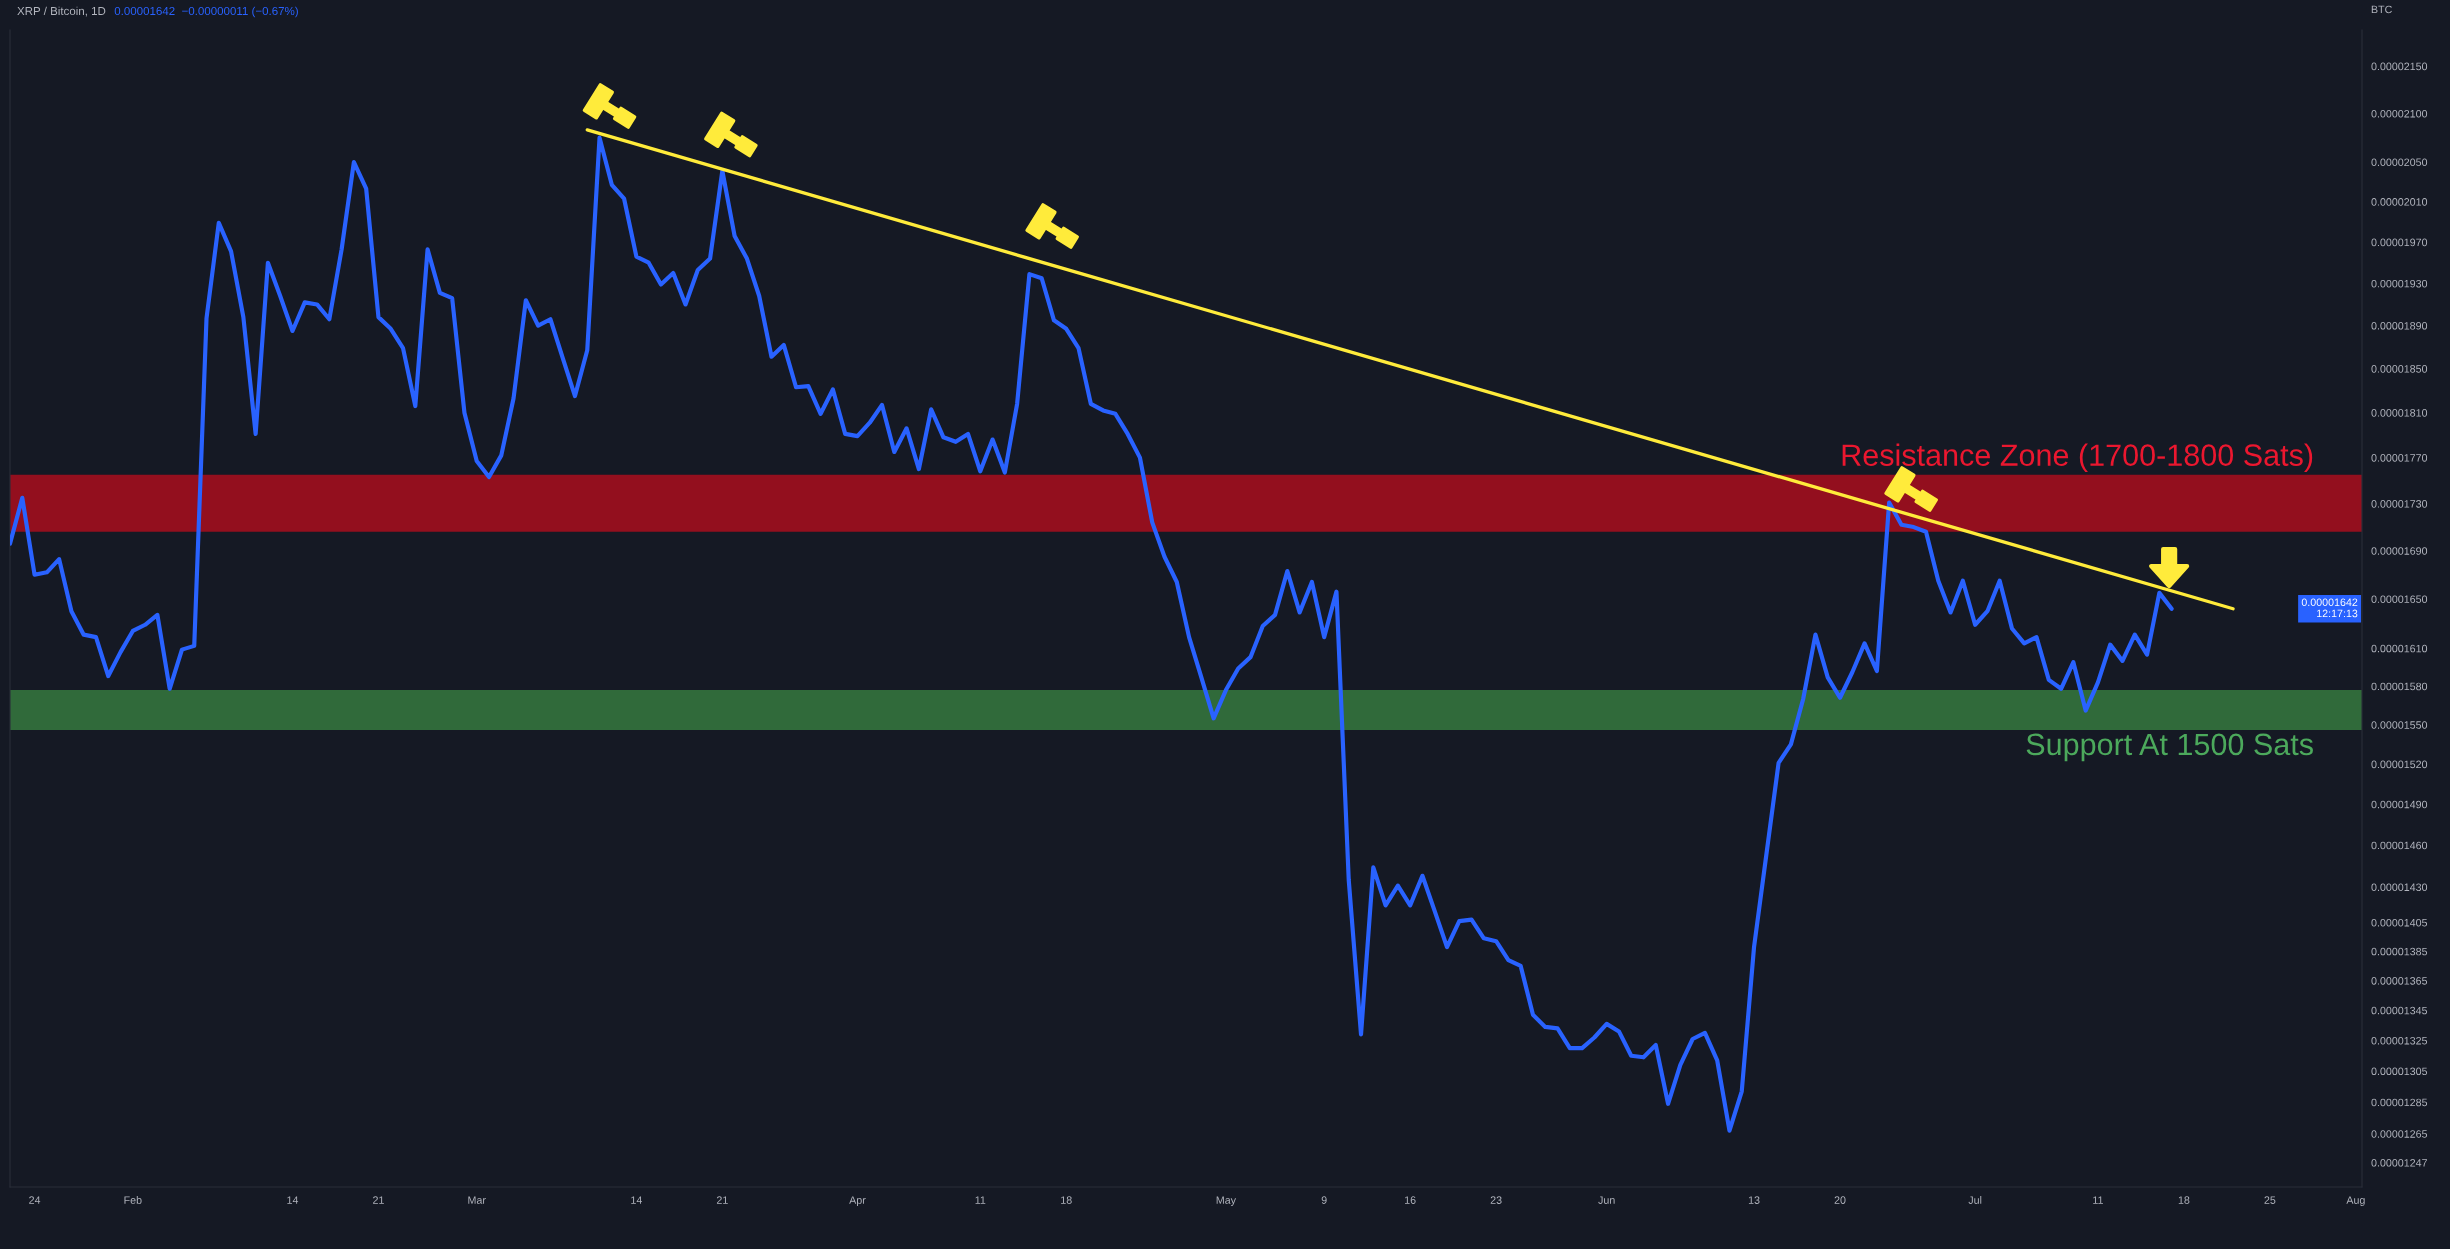 This screenshot has width=2450, height=1249. I want to click on y-tick-label: 0.00001690, so click(2399, 551).